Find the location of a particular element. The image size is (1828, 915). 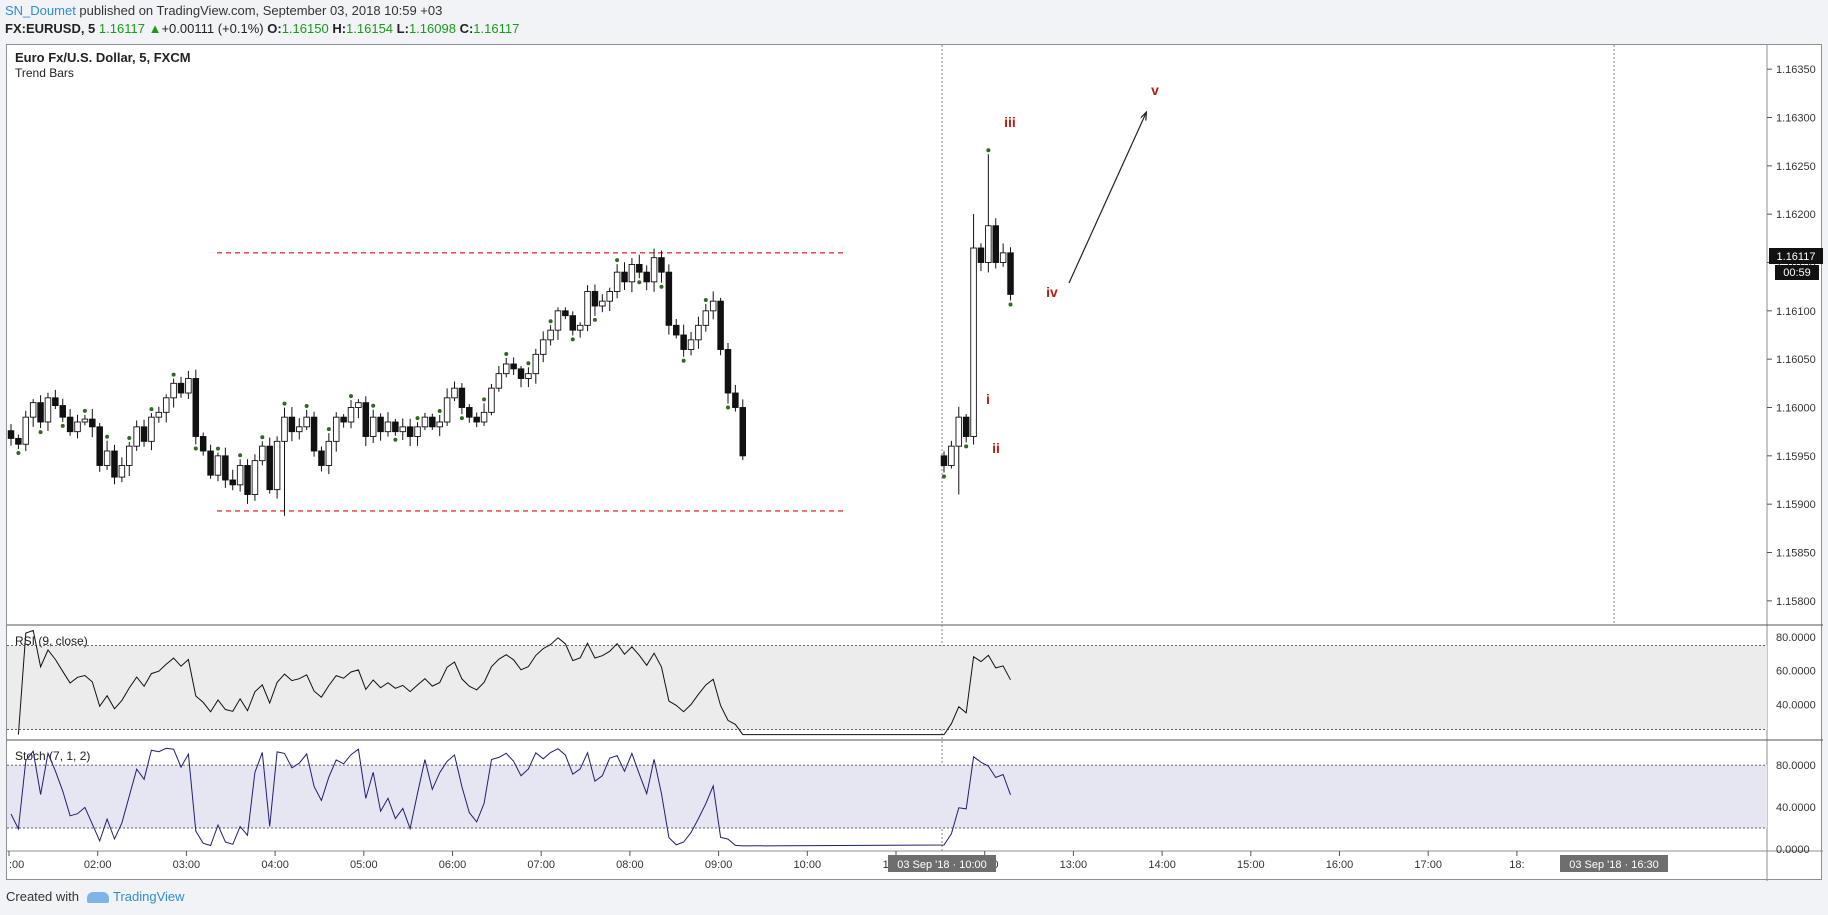

time-tag-end is located at coordinates (1614, 863).